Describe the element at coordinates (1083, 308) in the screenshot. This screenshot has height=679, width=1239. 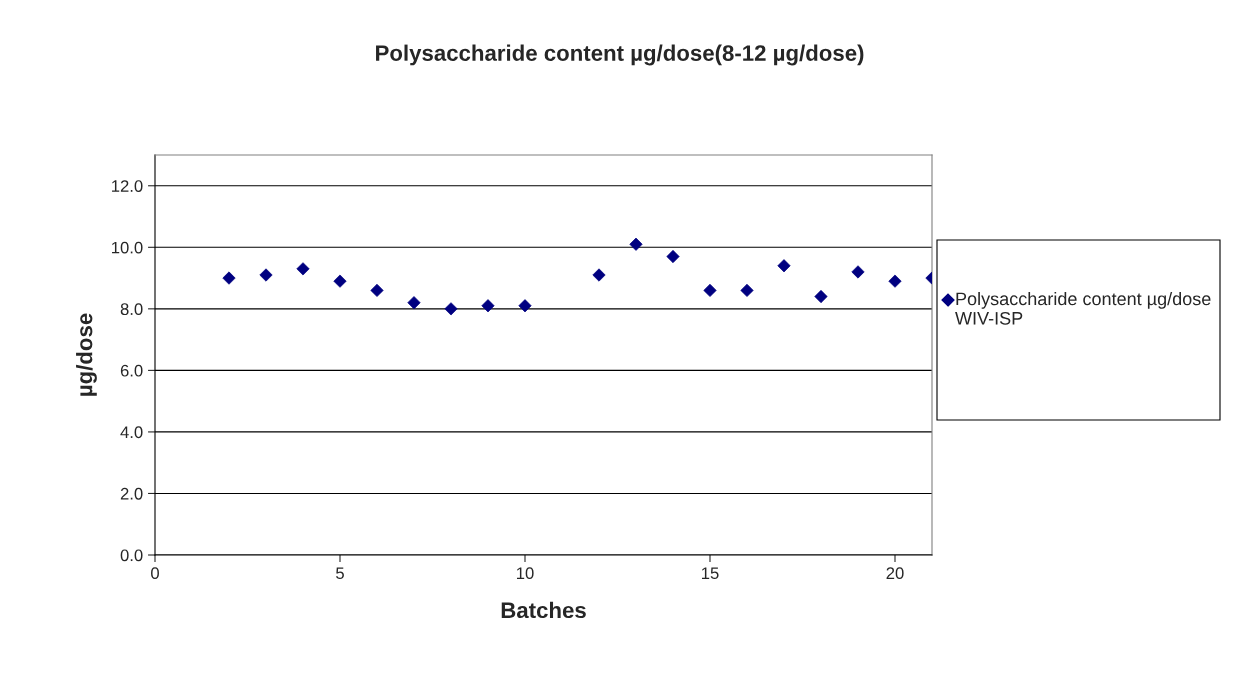
I see `legend-label: Polysaccharide content µg/dose WIV-ISP` at that location.